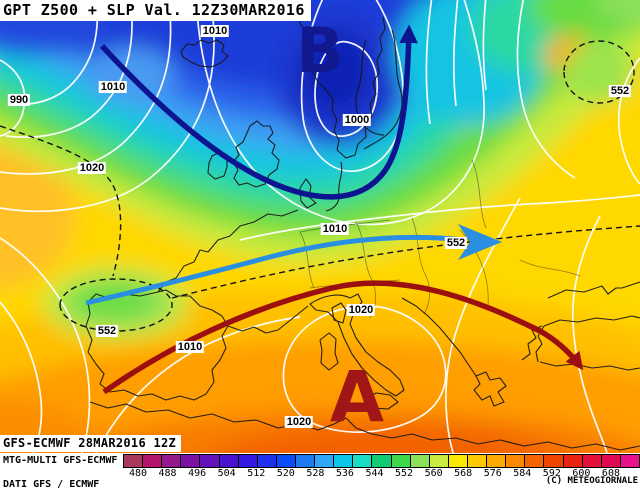 The image size is (640, 493). Describe the element at coordinates (463, 473) in the screenshot. I see `colorbar-tick: 568` at that location.